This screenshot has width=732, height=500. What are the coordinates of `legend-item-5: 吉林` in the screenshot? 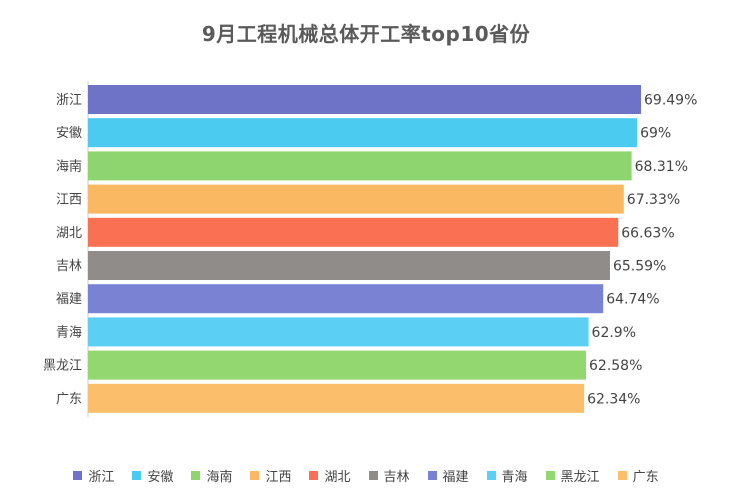 It's located at (389, 475).